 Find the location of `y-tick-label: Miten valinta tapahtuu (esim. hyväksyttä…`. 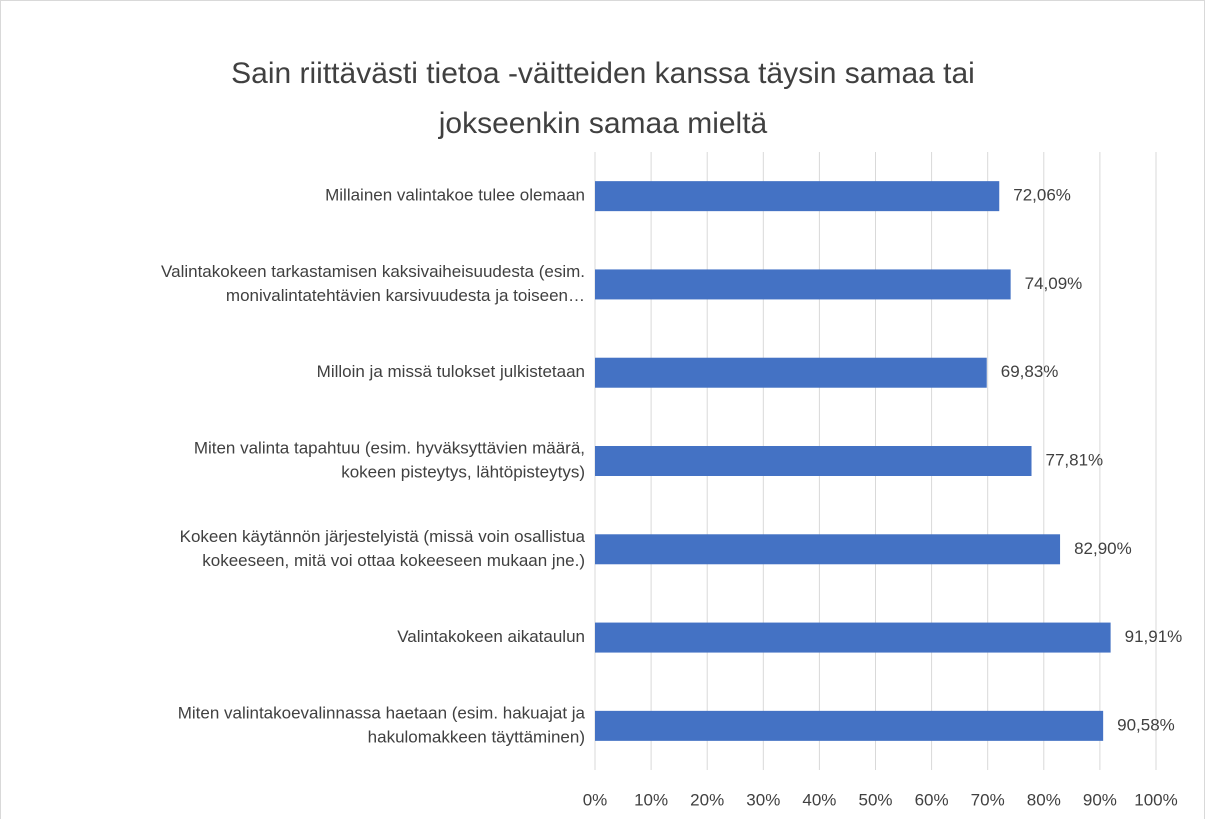

y-tick-label: Miten valinta tapahtuu (esim. hyväksyttä… is located at coordinates (389, 447).